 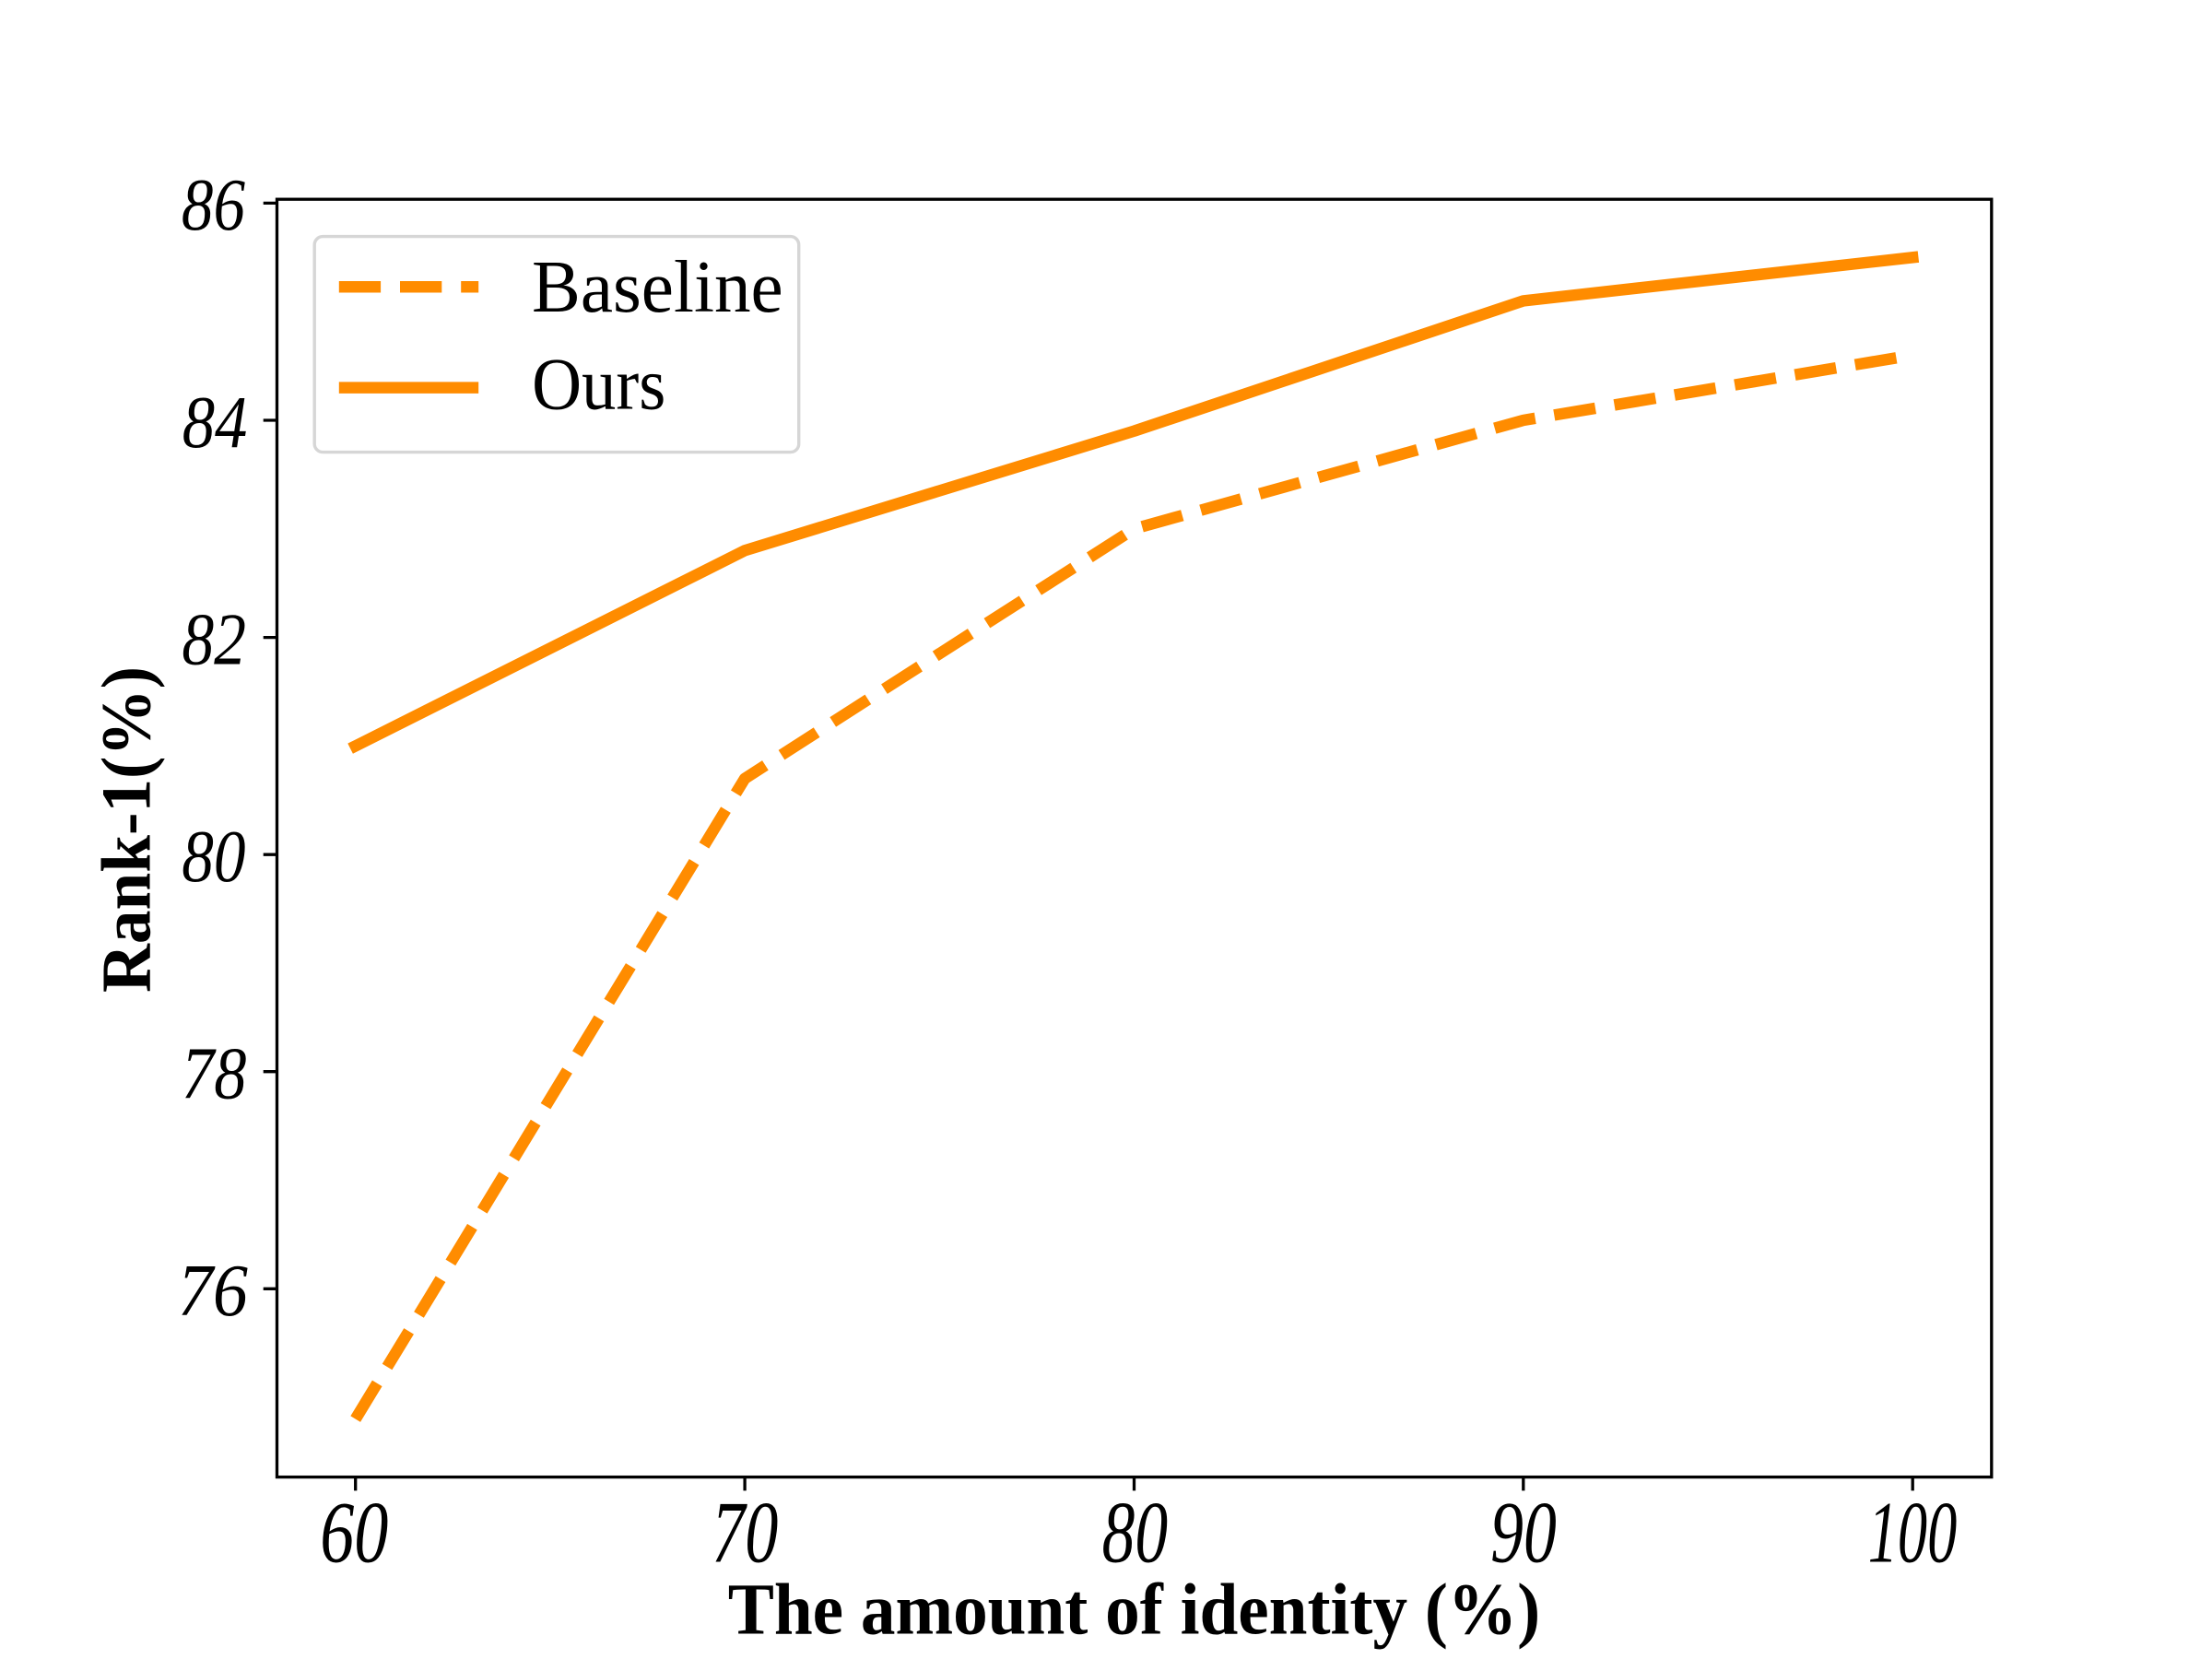 I want to click on svg-text: 86, so click(x=213, y=205).